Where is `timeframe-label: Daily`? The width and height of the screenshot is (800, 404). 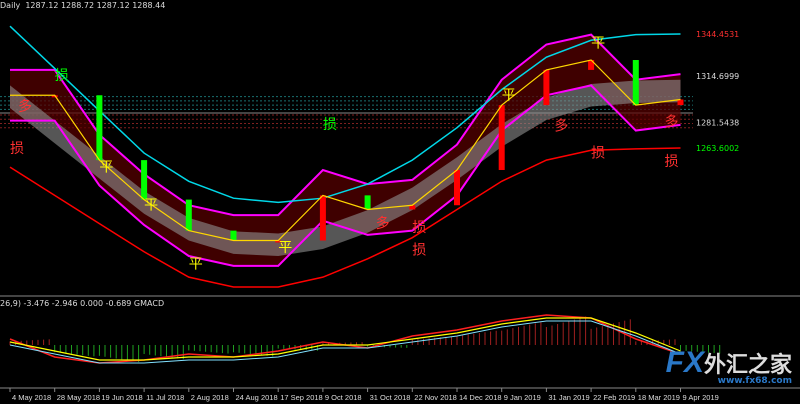
timeframe-label: Daily is located at coordinates (10, 5).